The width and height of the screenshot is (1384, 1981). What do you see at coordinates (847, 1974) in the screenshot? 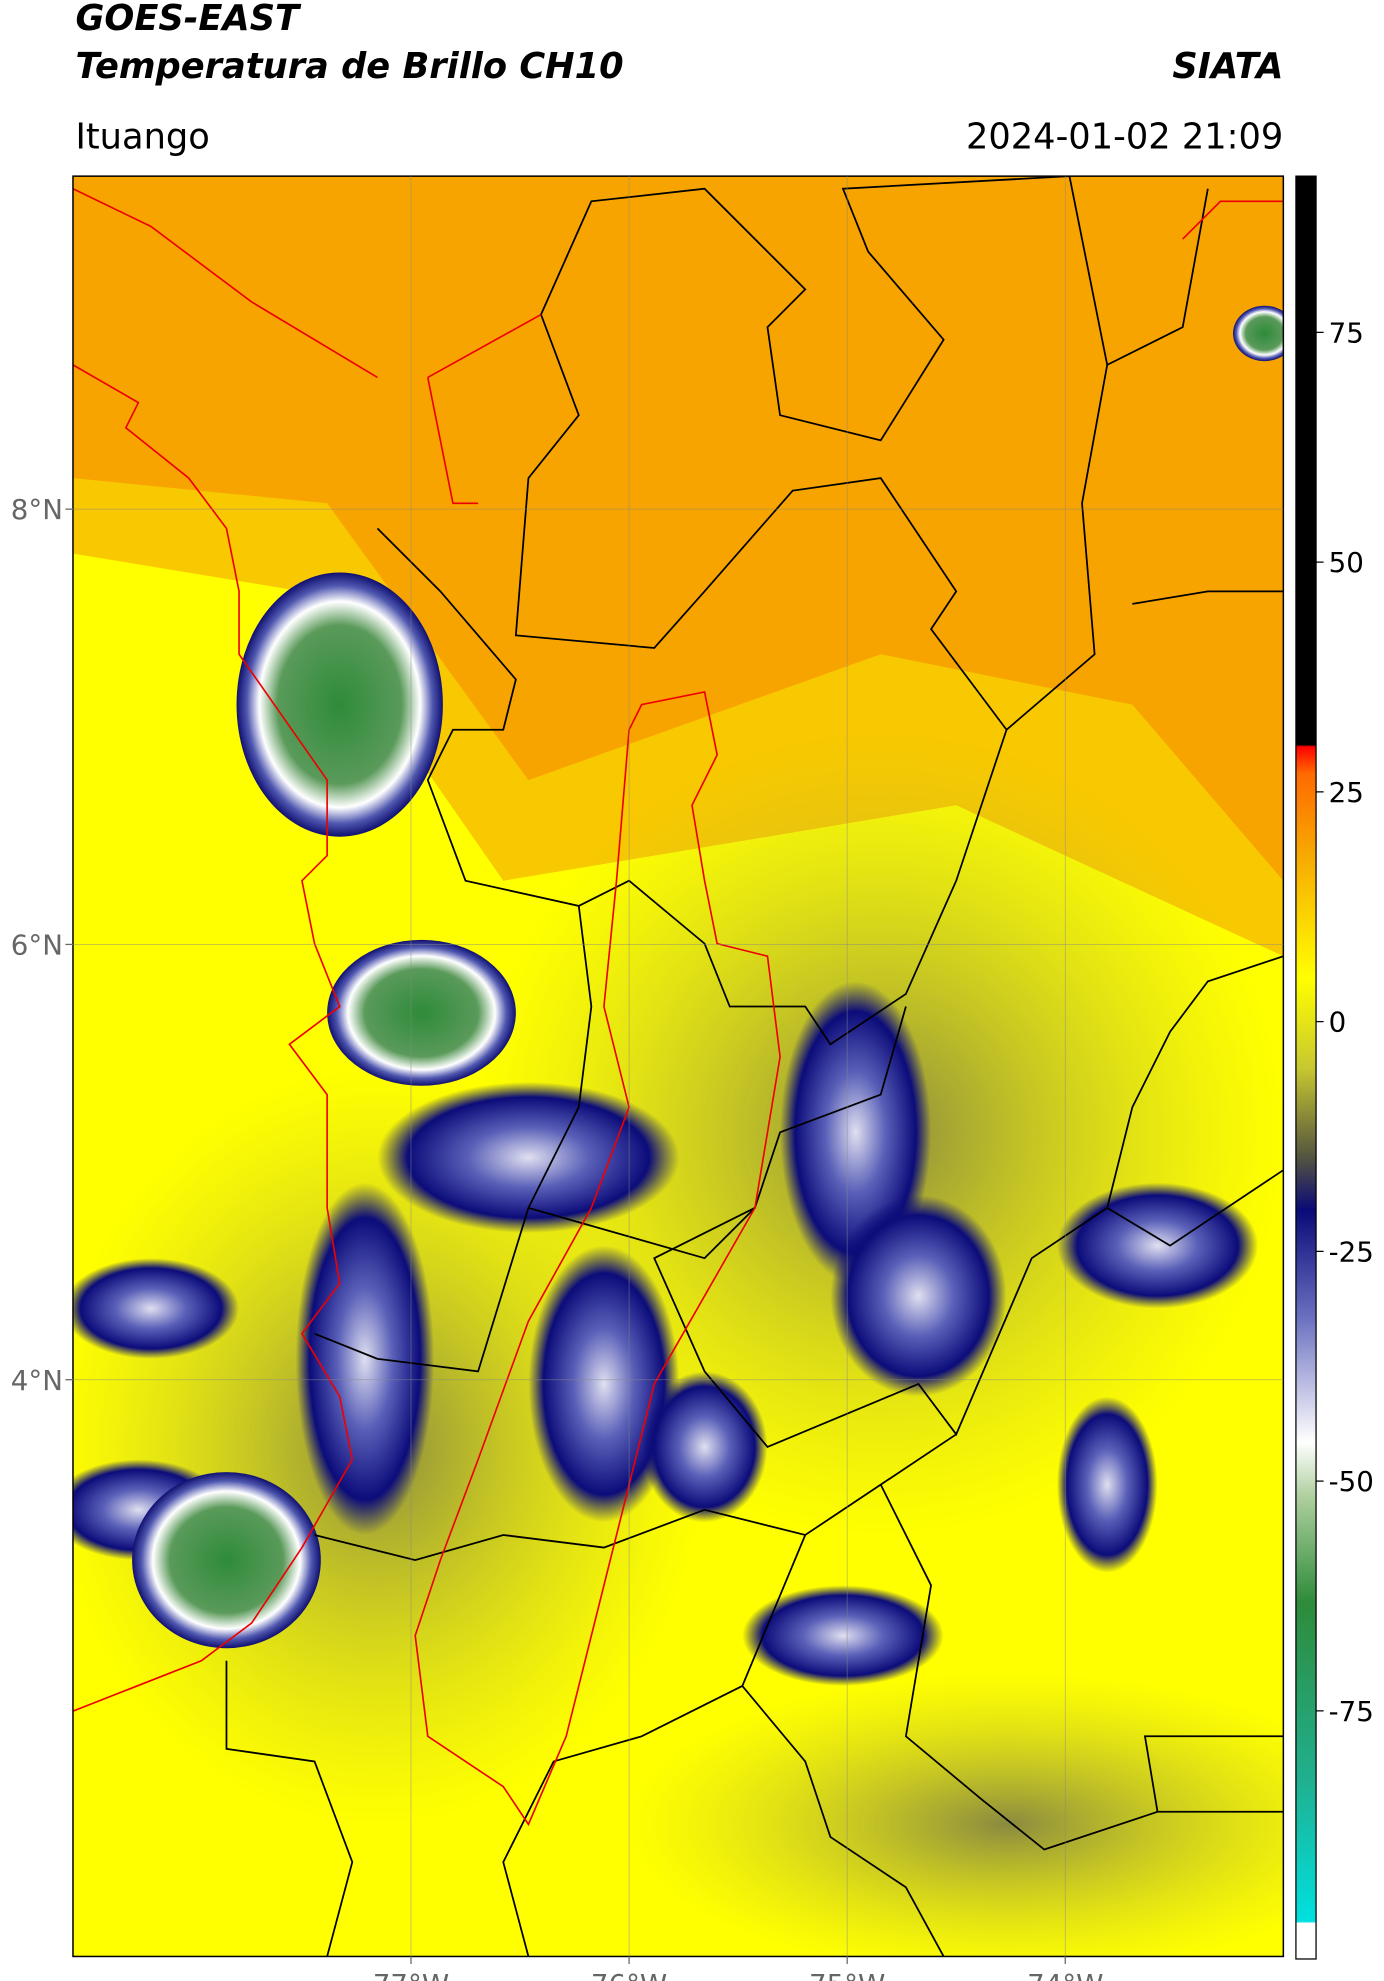
I see `x-tick-label: 75°W` at bounding box center [847, 1974].